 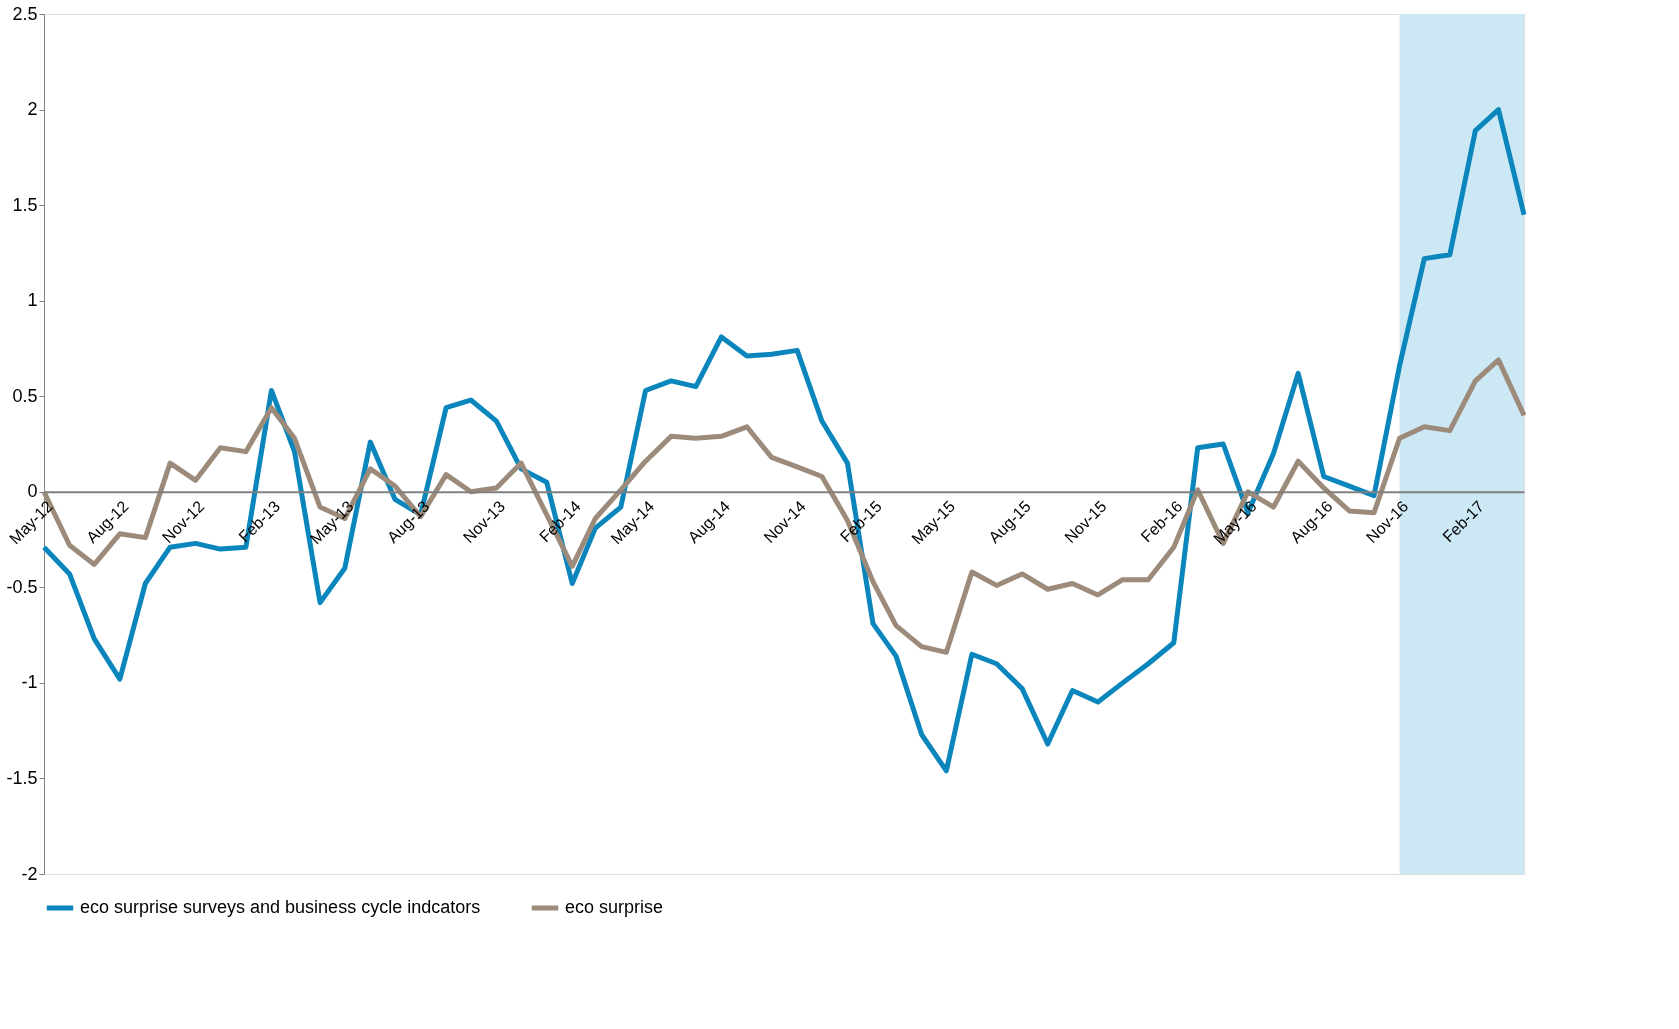 What do you see at coordinates (32, 491) in the screenshot?
I see `y-tick-label: 0` at bounding box center [32, 491].